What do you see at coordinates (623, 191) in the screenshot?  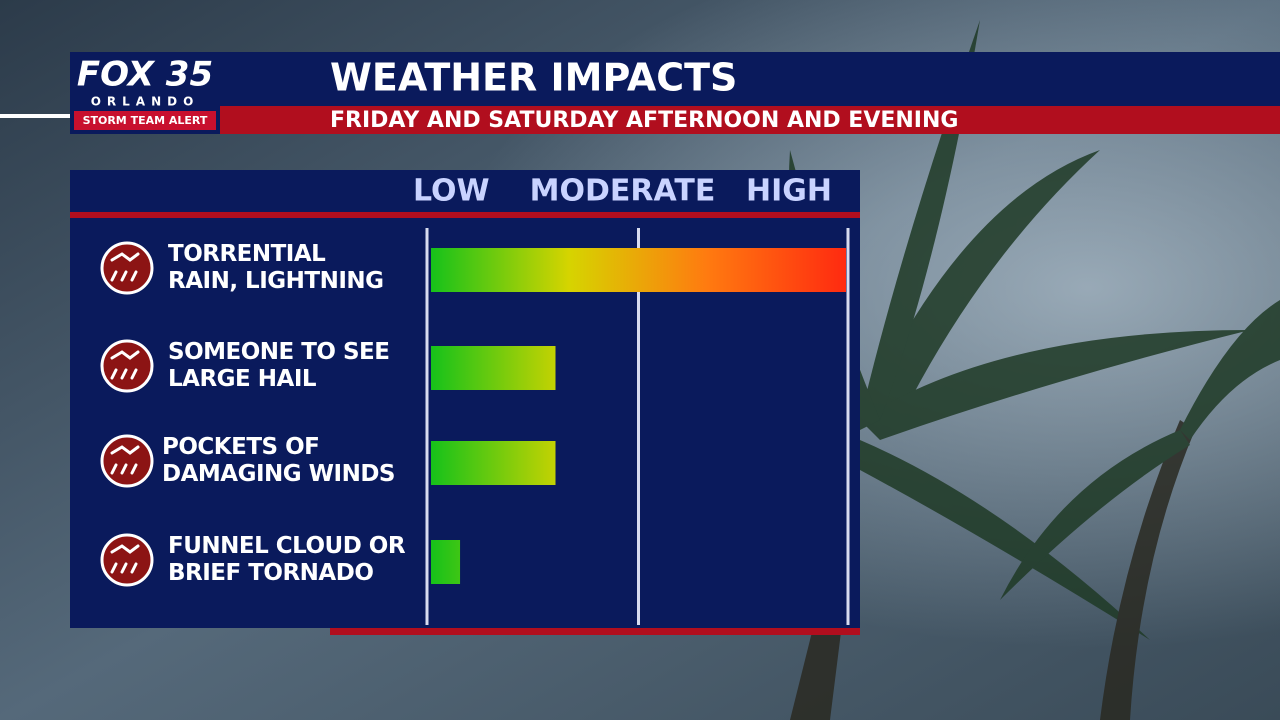 I see `x-tick-label: MODERATE` at bounding box center [623, 191].